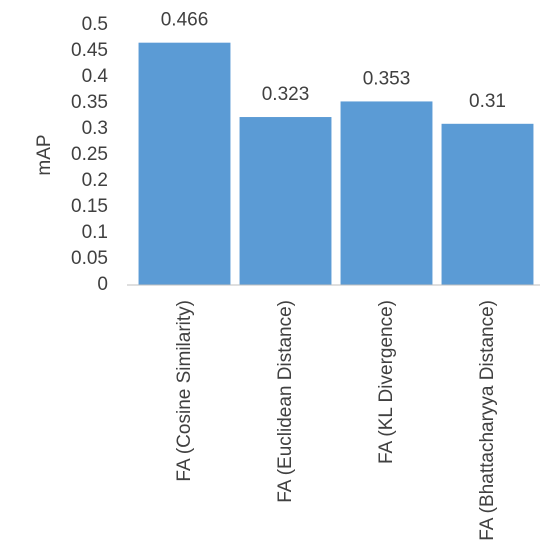 The width and height of the screenshot is (560, 550). Describe the element at coordinates (487, 101) in the screenshot. I see `value-label: 0.31` at that location.